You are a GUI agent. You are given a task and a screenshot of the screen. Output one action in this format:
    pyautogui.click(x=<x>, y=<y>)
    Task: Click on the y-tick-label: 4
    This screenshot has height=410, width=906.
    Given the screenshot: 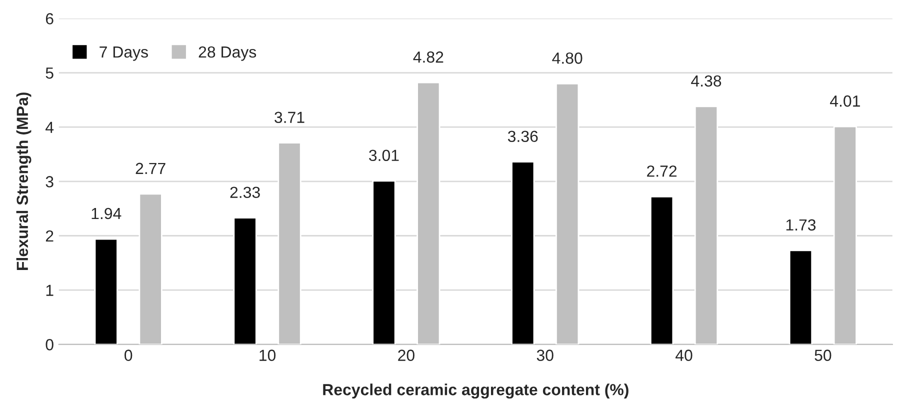 What is the action you would take?
    pyautogui.click(x=50, y=127)
    